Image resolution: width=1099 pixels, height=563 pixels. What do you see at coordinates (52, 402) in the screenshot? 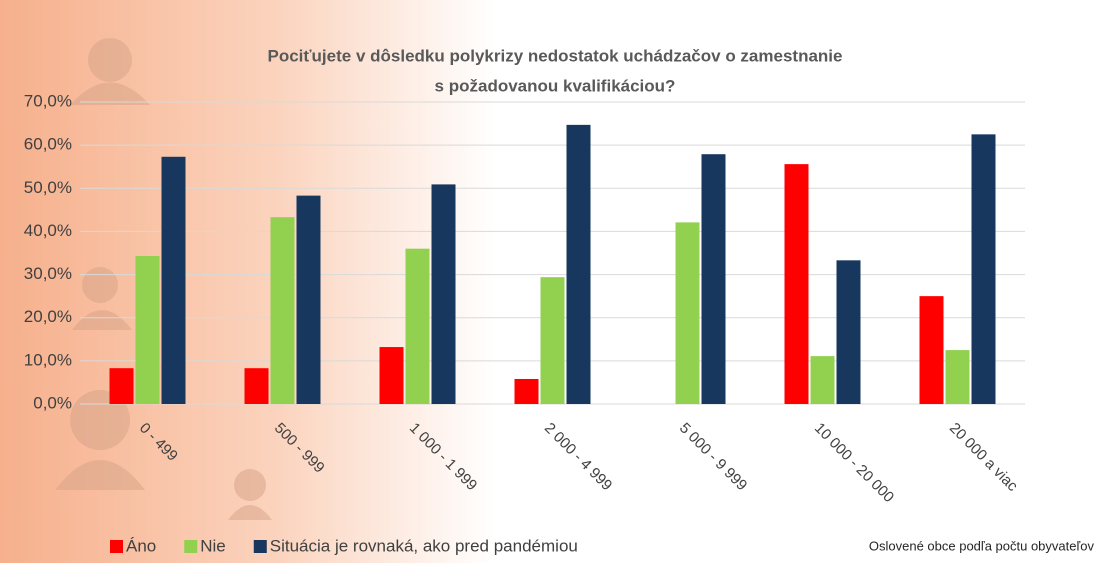
I see `y-tick-label: 0,0%` at bounding box center [52, 402].